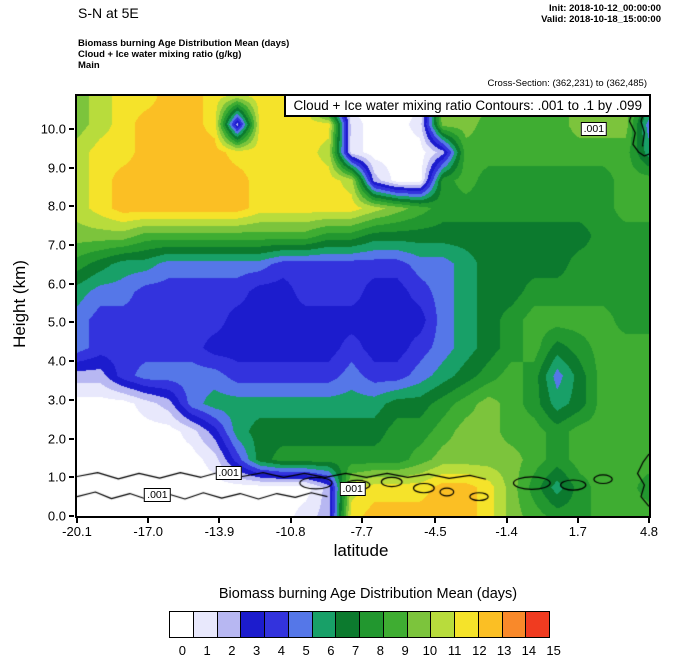 The image size is (674, 668). Describe the element at coordinates (56, 477) in the screenshot. I see `y-tick-label: 1.0` at that location.